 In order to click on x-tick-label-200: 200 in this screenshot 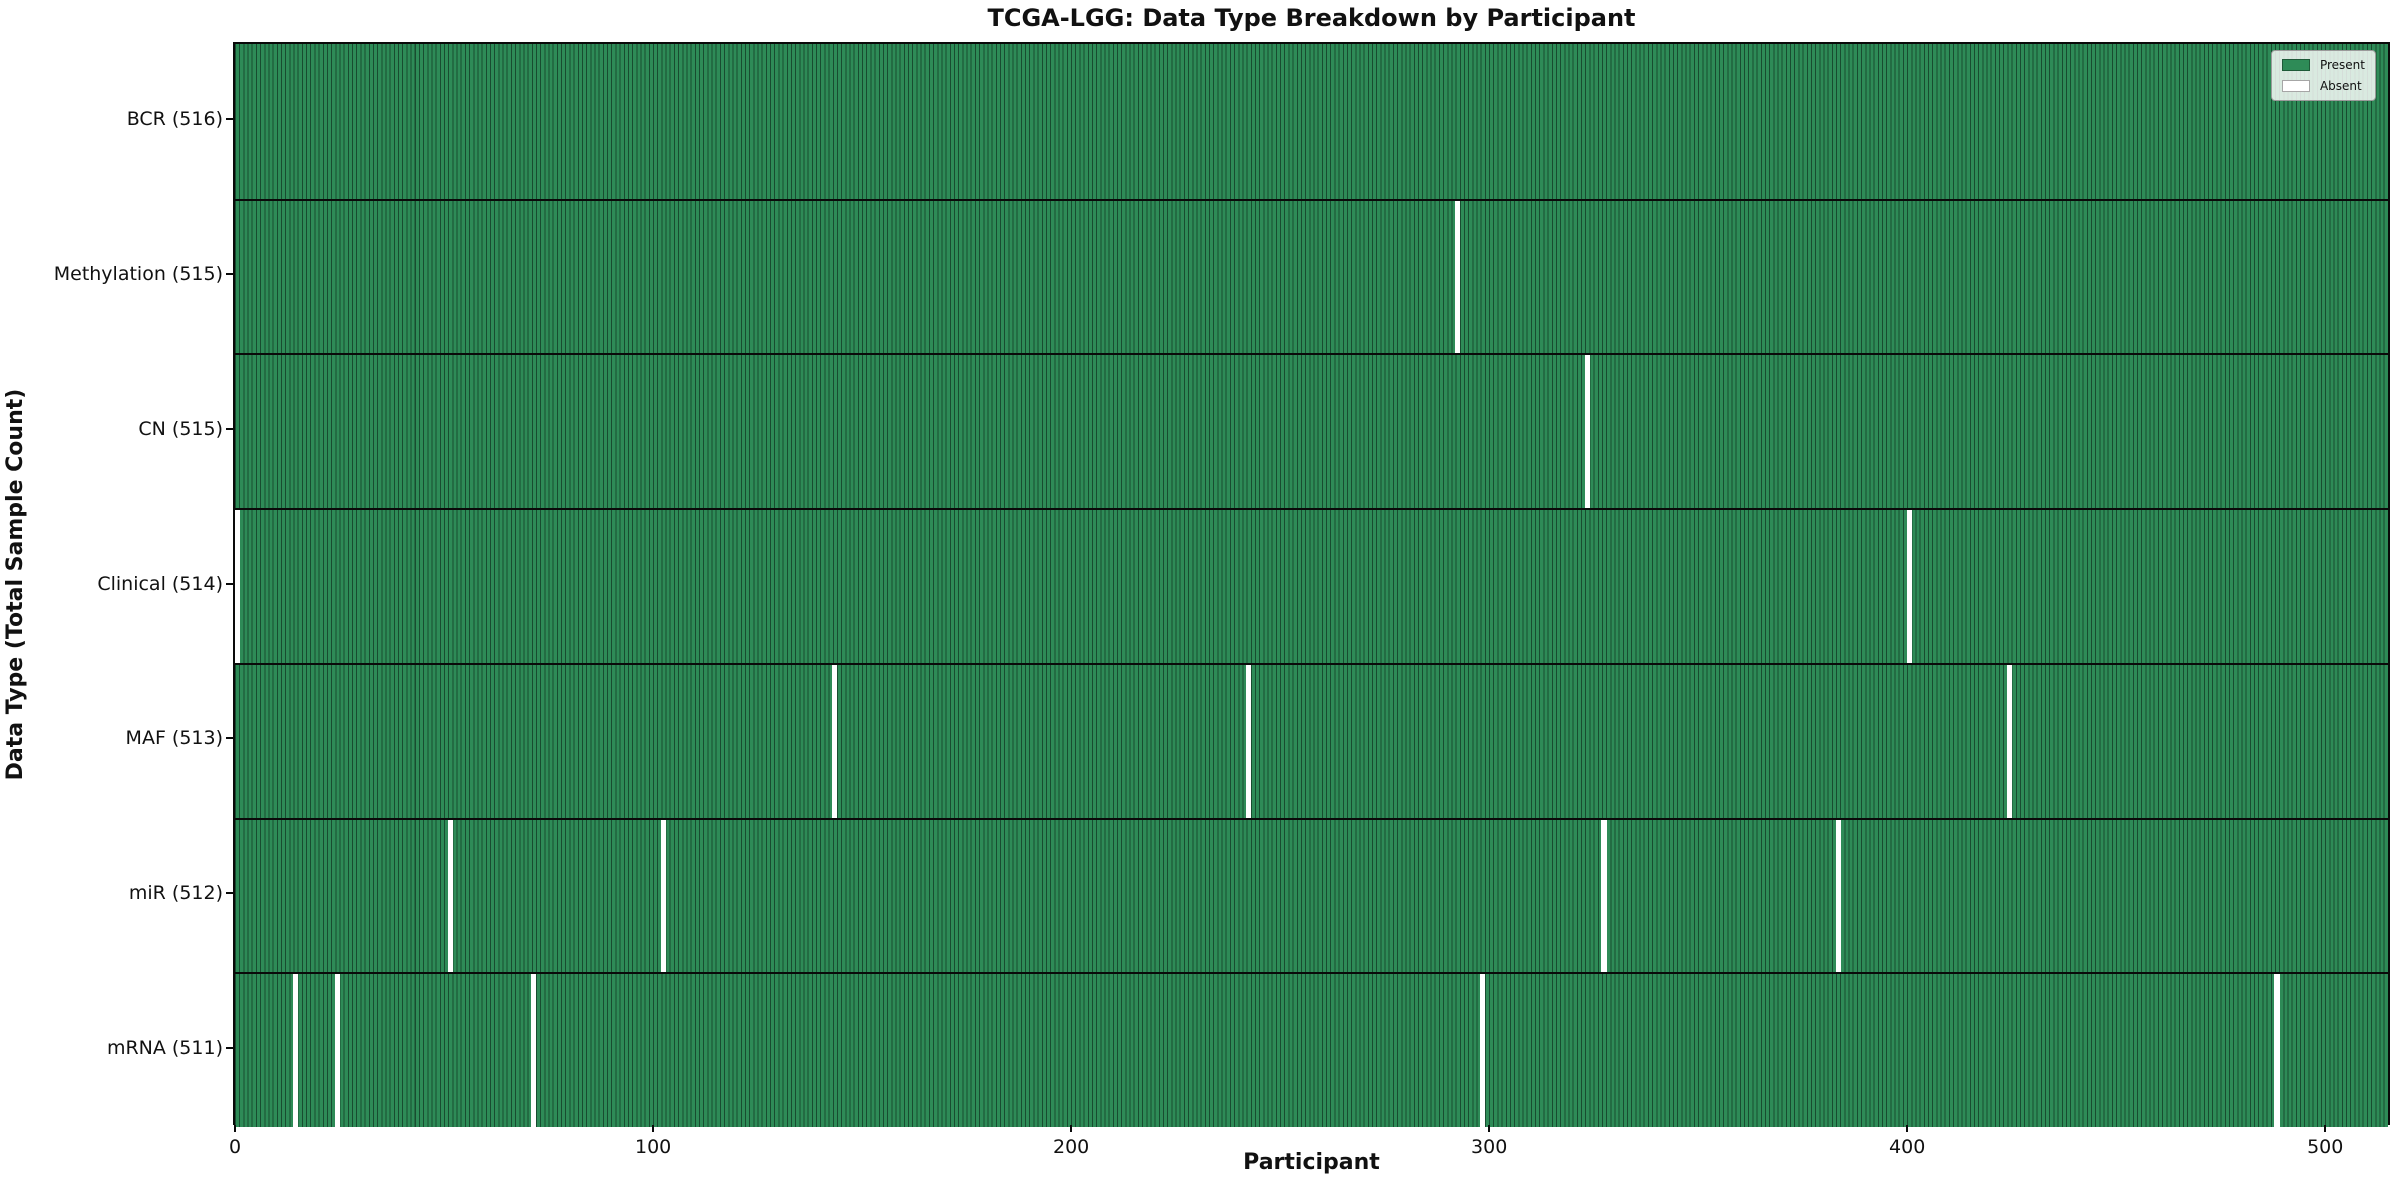, I will do `click(1071, 1147)`.